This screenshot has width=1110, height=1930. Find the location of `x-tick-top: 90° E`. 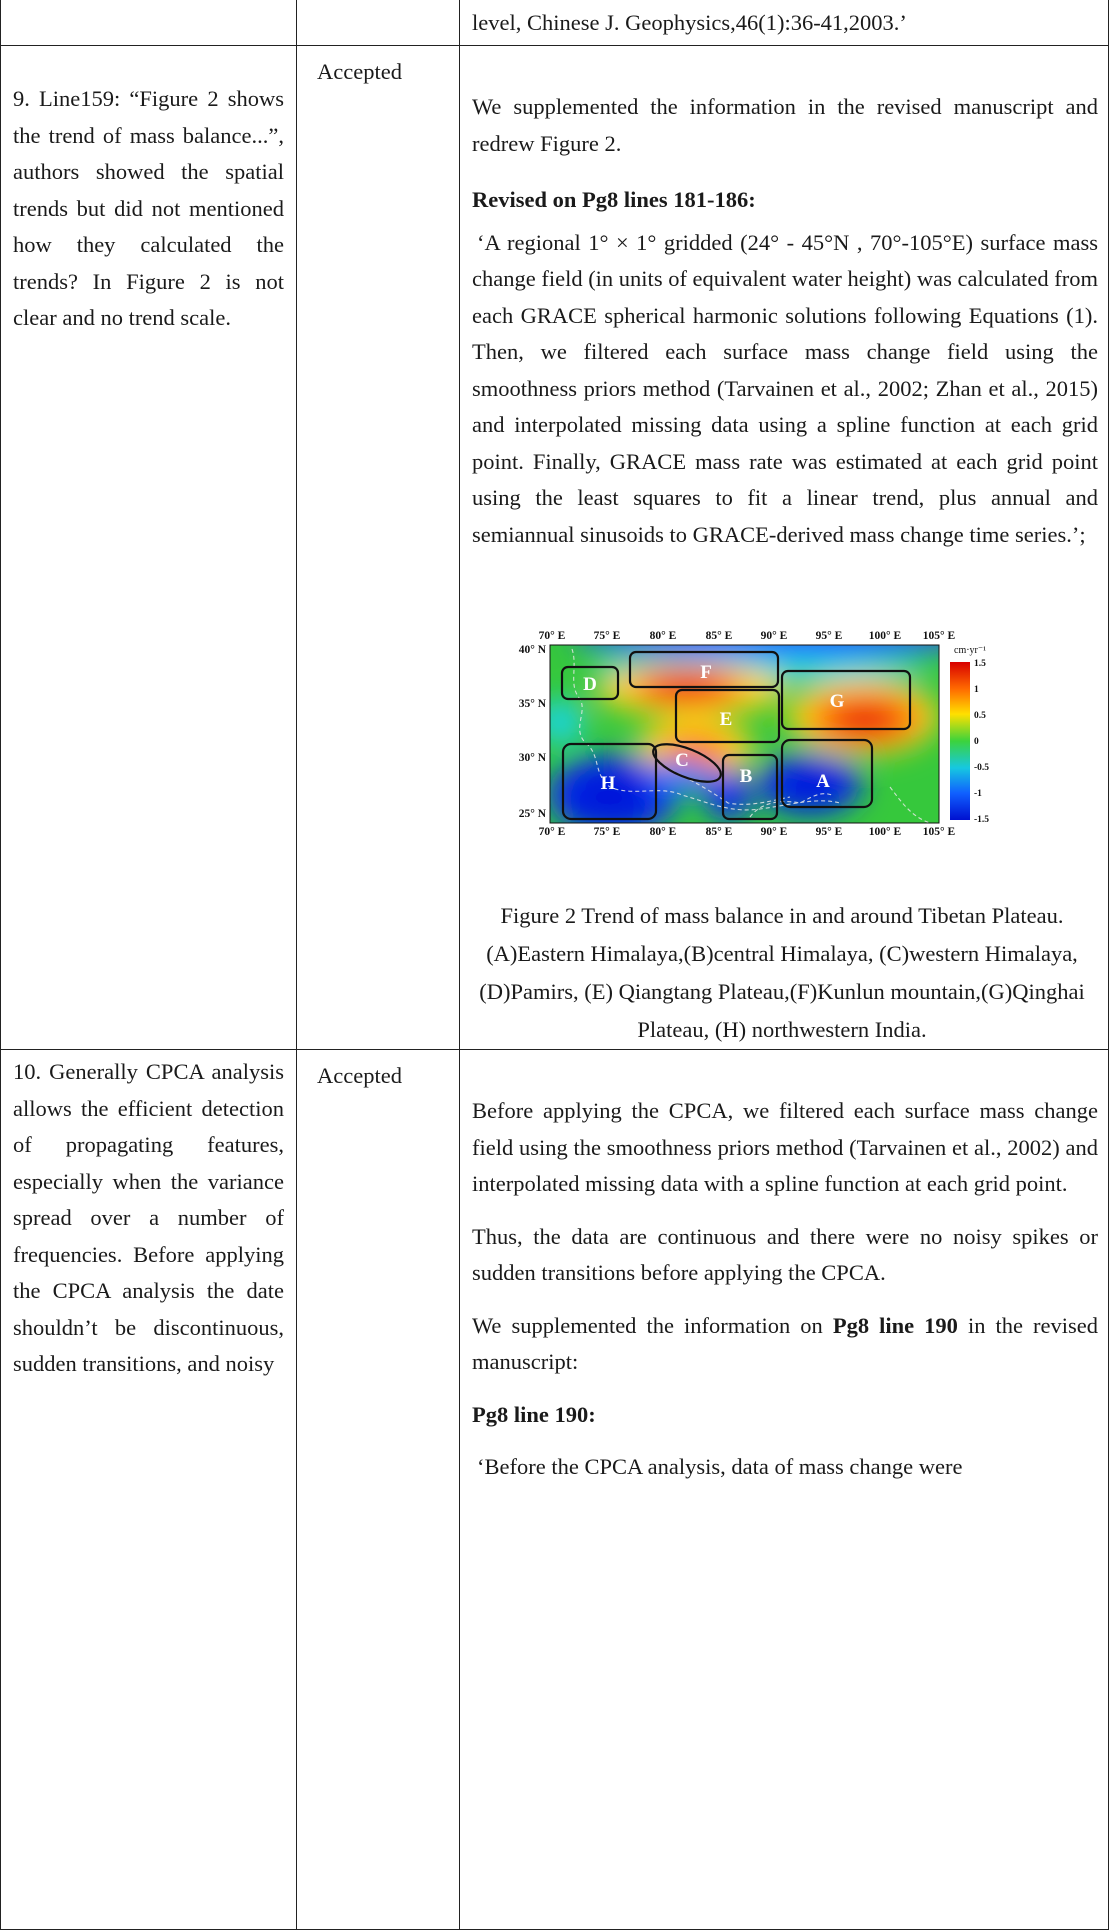

x-tick-top: 90° E is located at coordinates (774, 636).